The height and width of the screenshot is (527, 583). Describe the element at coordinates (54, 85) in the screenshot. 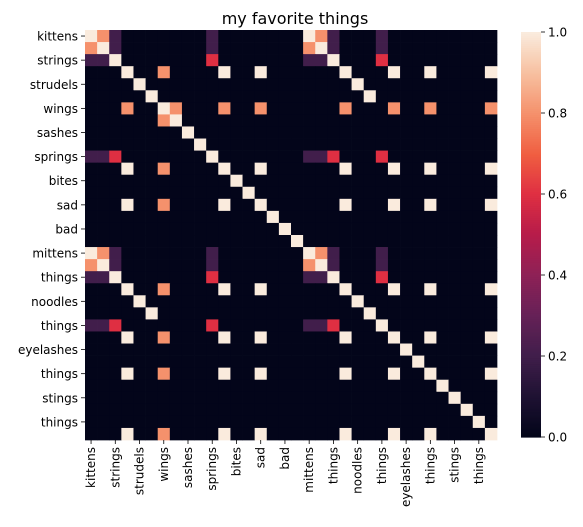

I see `y-tick-label: strudels` at that location.